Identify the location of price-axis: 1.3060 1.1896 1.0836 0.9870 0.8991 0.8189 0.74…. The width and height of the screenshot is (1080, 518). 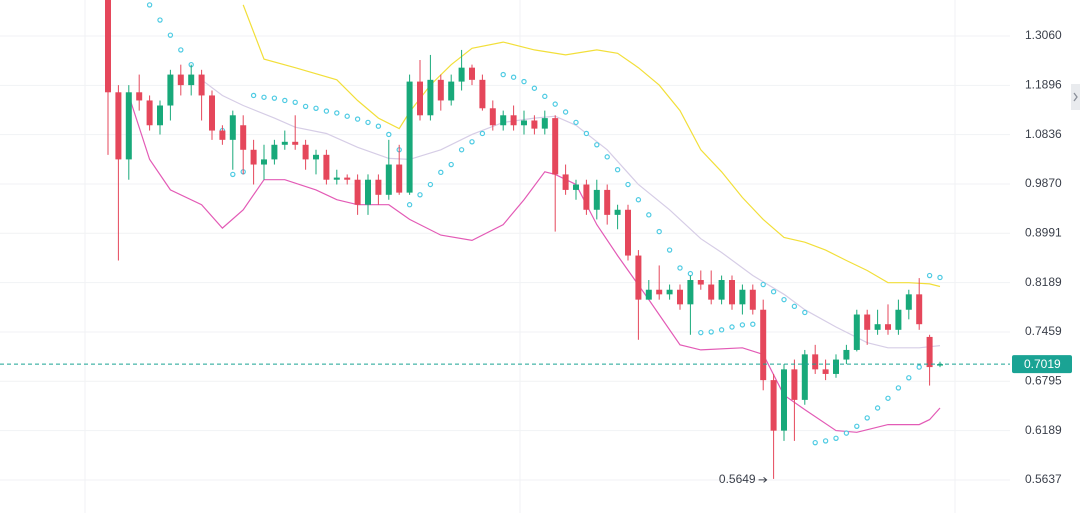
(1042, 257).